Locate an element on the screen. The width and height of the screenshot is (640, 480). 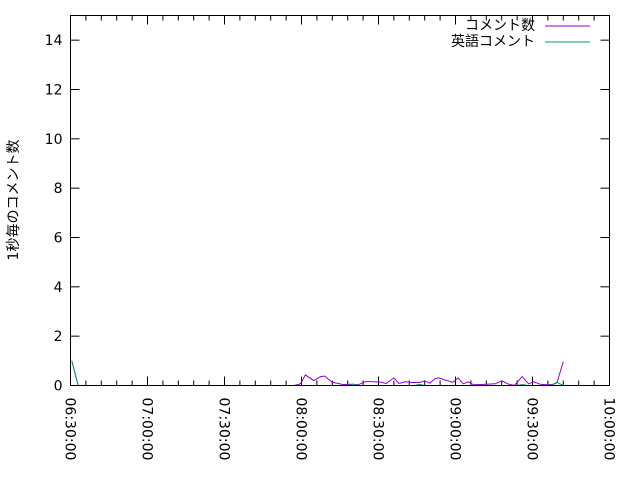
y-axis-label: 1秒毎のコメント数 is located at coordinates (14, 200).